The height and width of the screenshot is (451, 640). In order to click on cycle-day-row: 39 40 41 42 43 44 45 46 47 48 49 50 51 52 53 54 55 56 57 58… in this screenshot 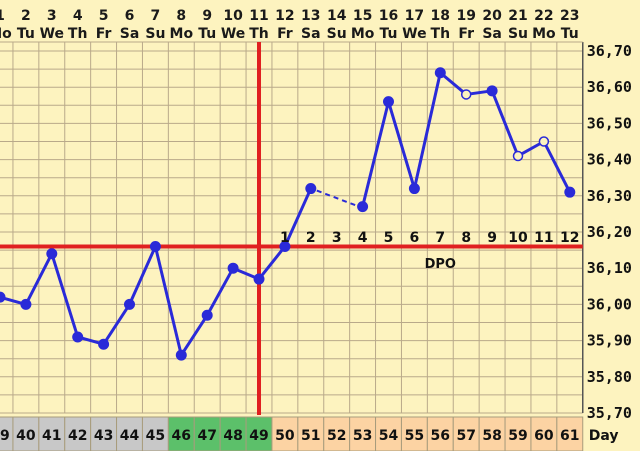, I will do `click(309, 433)`.